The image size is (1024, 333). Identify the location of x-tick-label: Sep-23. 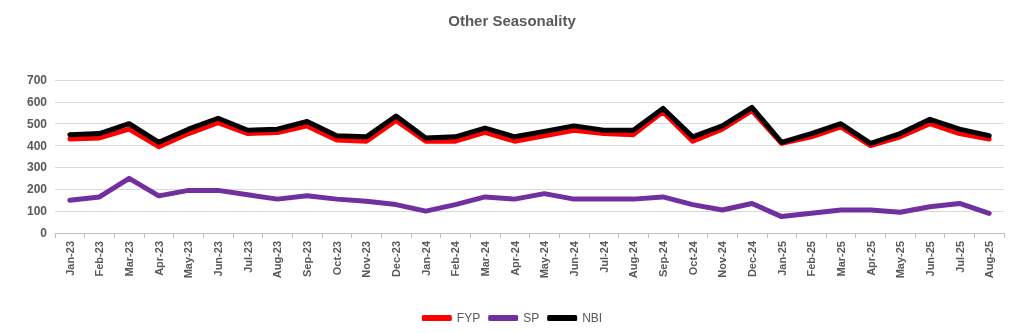
(307, 259).